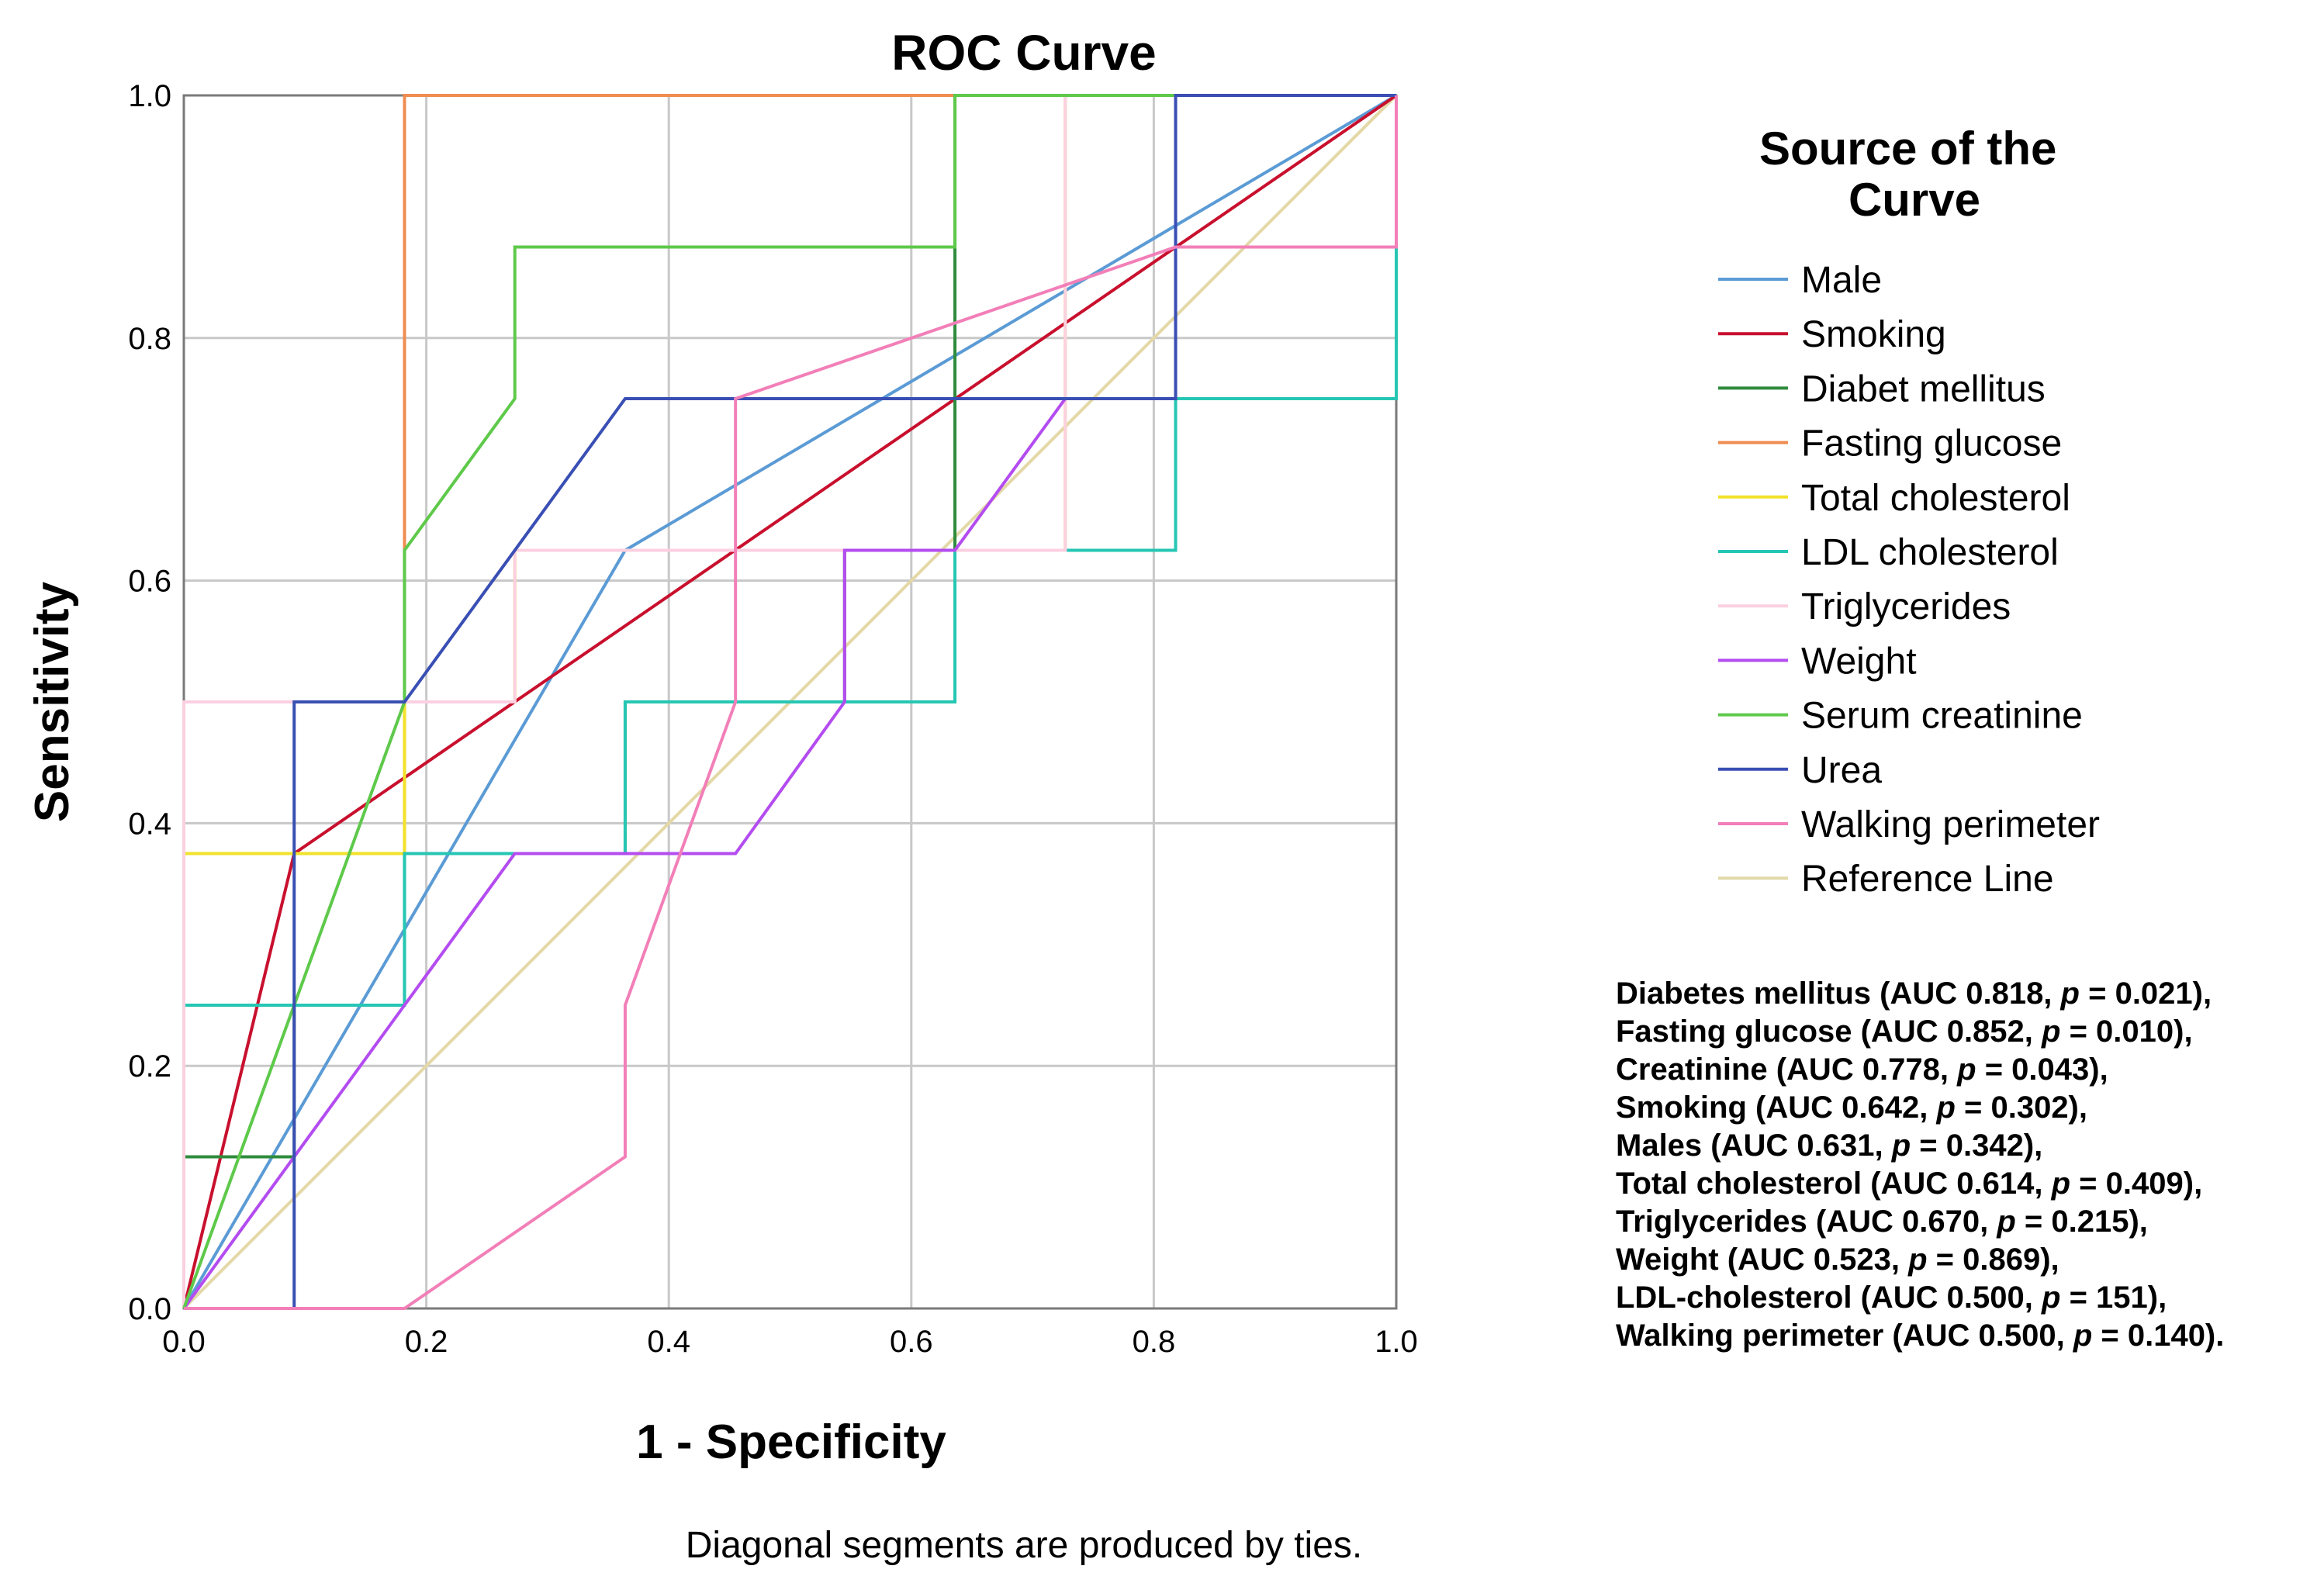 The width and height of the screenshot is (2324, 1590). What do you see at coordinates (426, 1342) in the screenshot?
I see `x-tick-label-1: 0.2` at bounding box center [426, 1342].